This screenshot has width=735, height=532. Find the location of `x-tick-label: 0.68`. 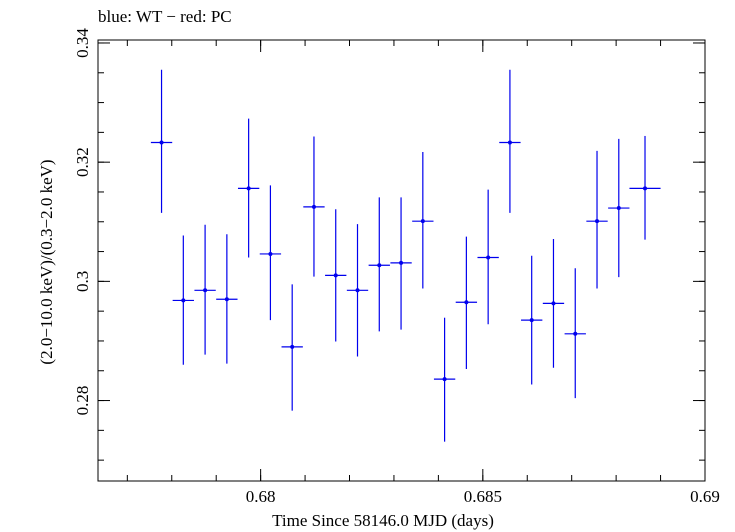

x-tick-label: 0.68 is located at coordinates (261, 496).